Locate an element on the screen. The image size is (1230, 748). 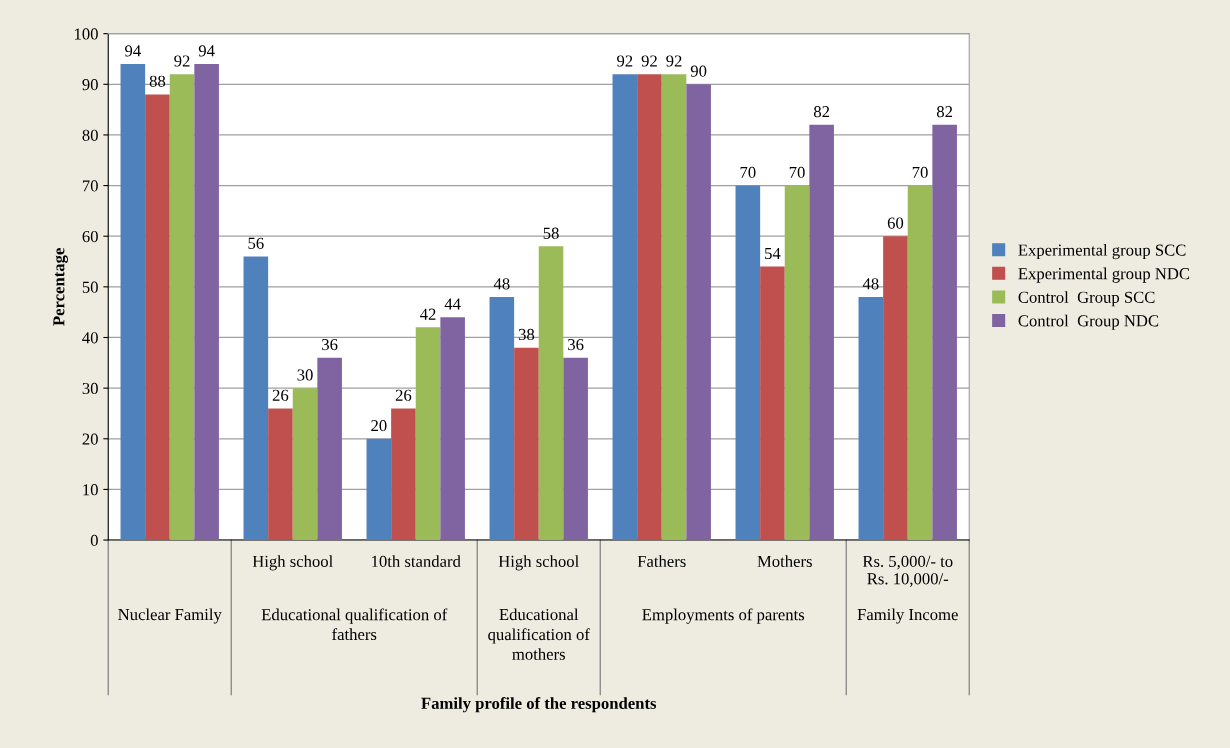
y-tick-label: 10 is located at coordinates (90, 490).